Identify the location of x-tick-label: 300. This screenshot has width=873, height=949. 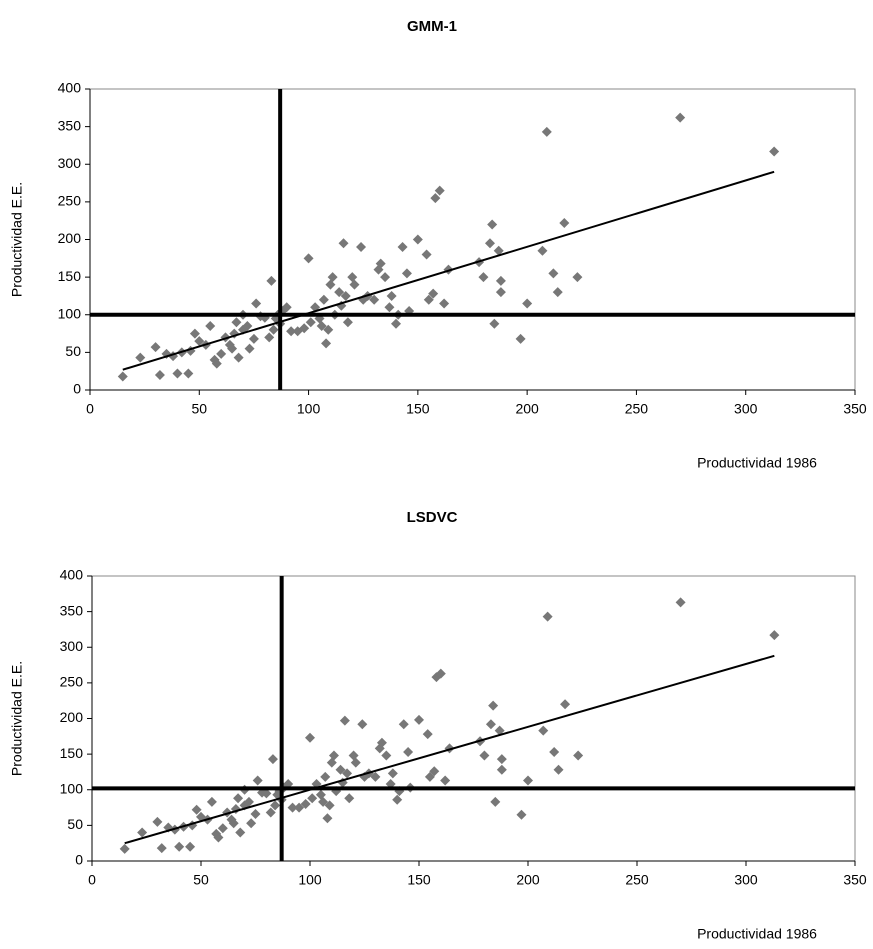
(746, 880).